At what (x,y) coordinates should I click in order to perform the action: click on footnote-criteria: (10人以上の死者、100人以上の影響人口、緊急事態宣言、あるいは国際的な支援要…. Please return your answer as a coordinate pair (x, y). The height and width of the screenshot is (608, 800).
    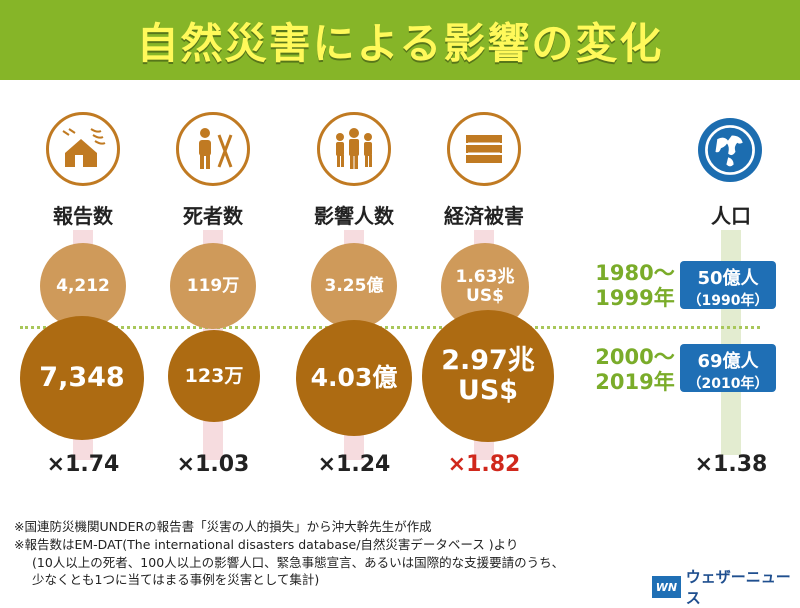
    Looking at the image, I should click on (298, 562).